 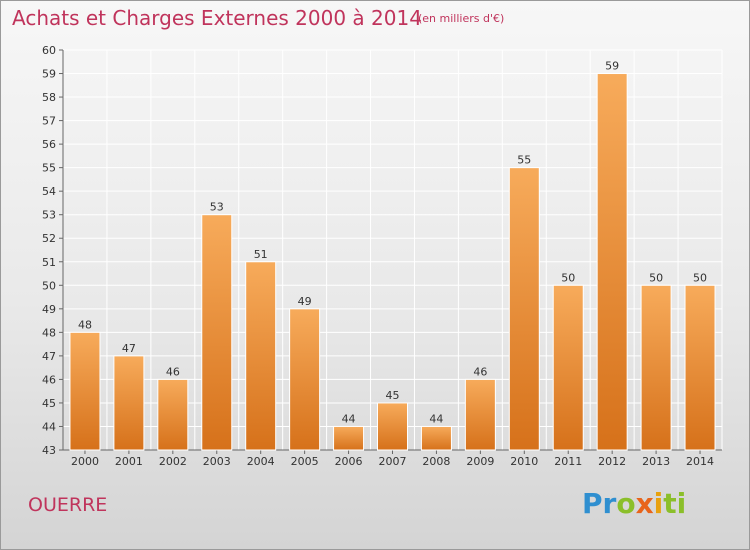 What do you see at coordinates (436, 461) in the screenshot?
I see `x-tick-label: 2008` at bounding box center [436, 461].